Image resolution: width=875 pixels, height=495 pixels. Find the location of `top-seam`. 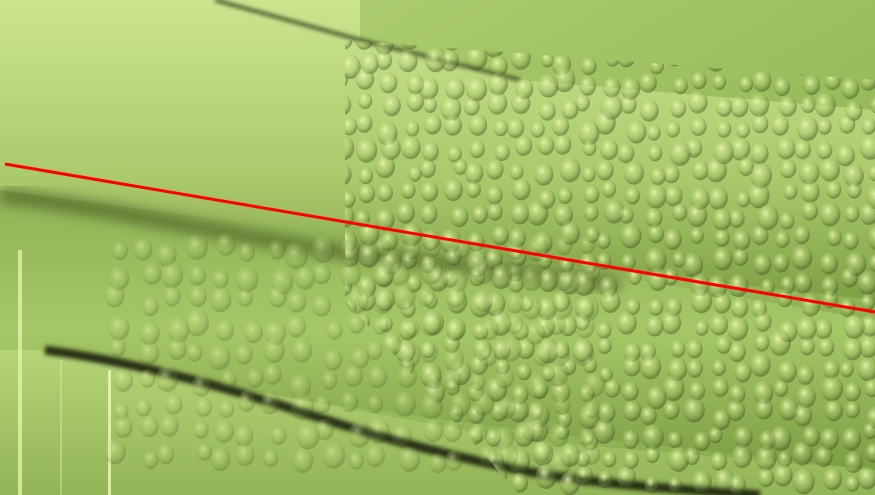

top-seam is located at coordinates (367, 41).